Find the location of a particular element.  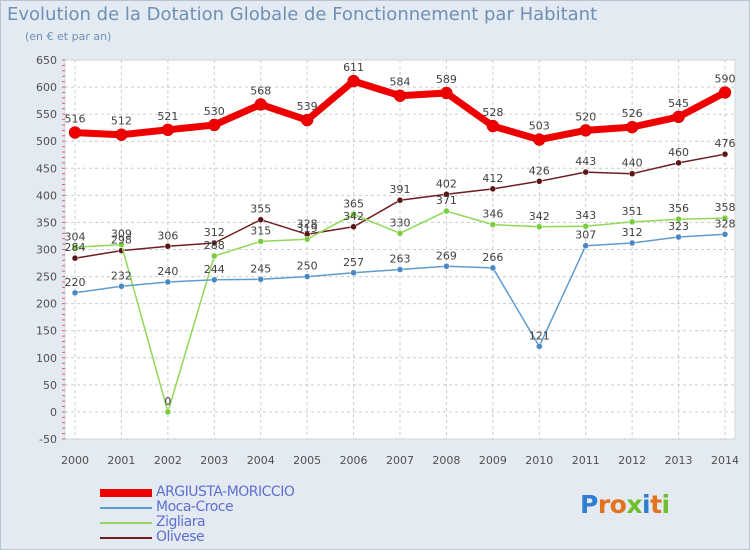

data-label-olivese: 402 is located at coordinates (446, 183).